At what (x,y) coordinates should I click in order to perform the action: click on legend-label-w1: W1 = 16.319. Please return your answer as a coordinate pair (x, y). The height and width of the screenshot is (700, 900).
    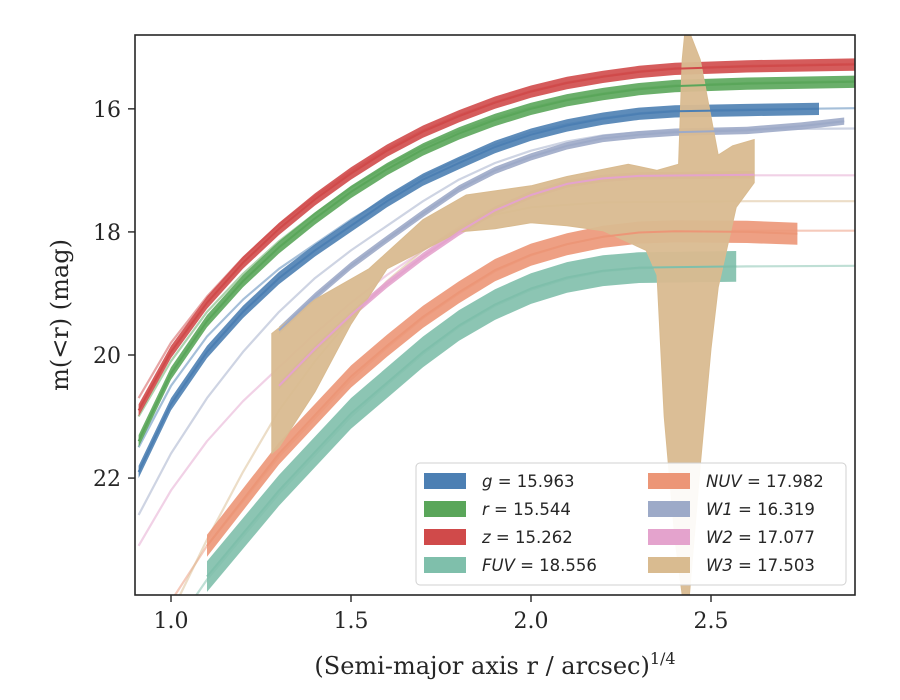
    Looking at the image, I should click on (760, 509).